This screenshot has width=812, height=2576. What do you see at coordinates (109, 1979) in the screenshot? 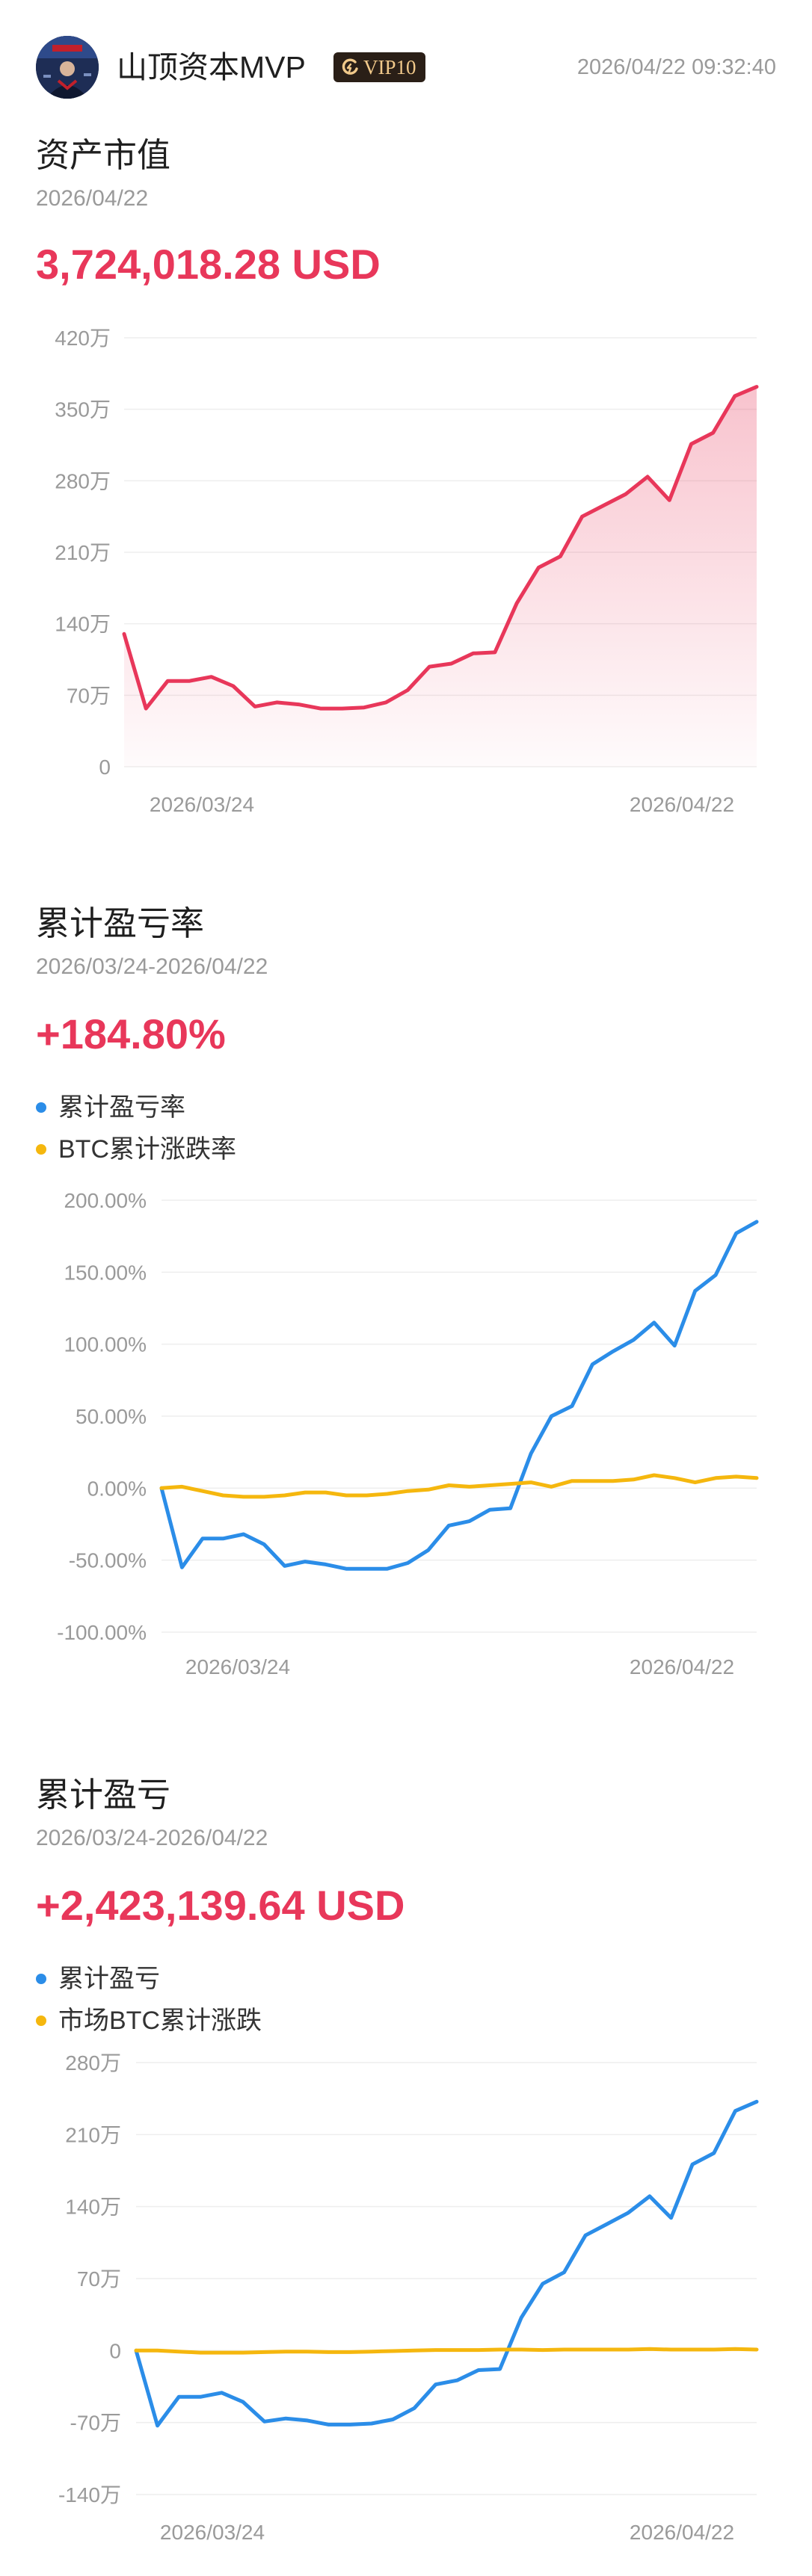
I see `legend-label: 累计盈亏` at bounding box center [109, 1979].